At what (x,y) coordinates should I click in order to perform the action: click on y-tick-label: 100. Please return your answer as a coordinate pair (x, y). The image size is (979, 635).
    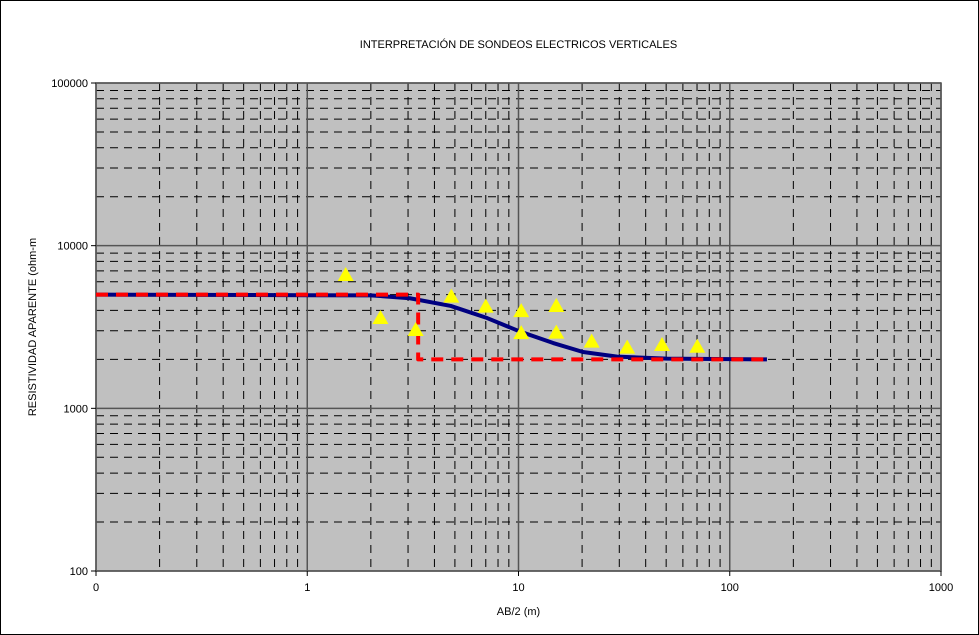
    Looking at the image, I should click on (79, 572).